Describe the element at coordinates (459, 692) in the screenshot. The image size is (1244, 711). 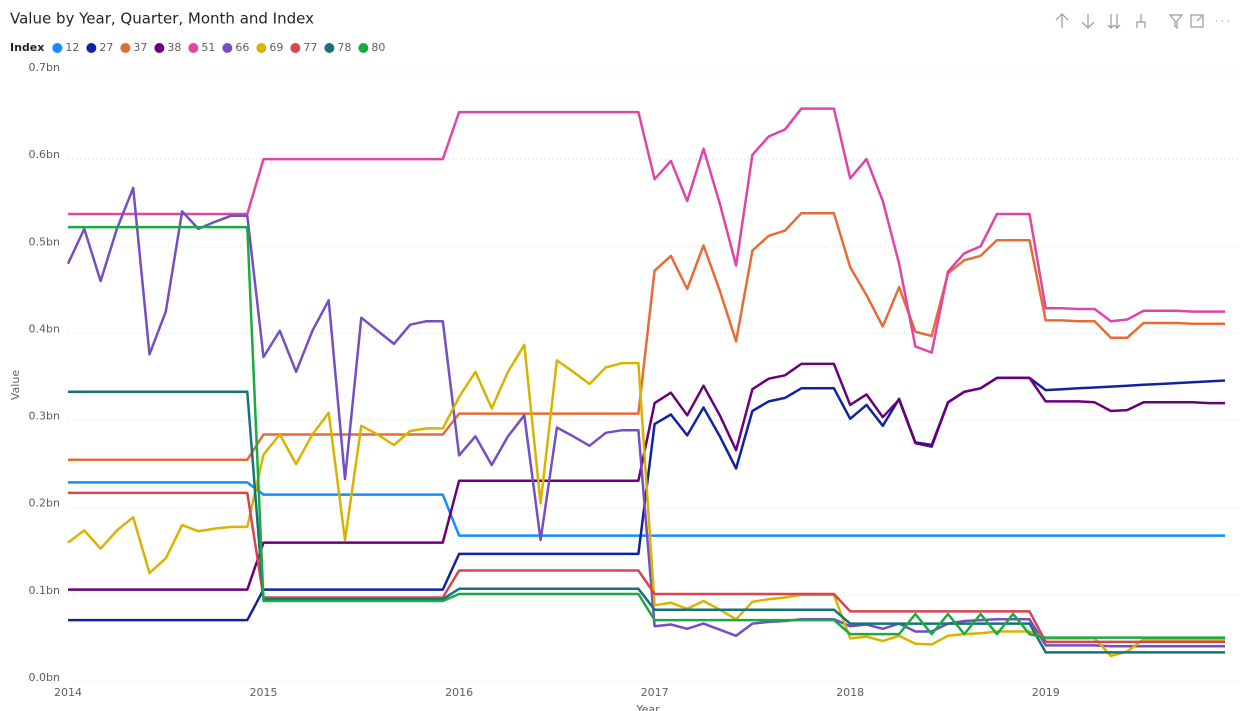
I see `x-tick-label: 2016` at that location.